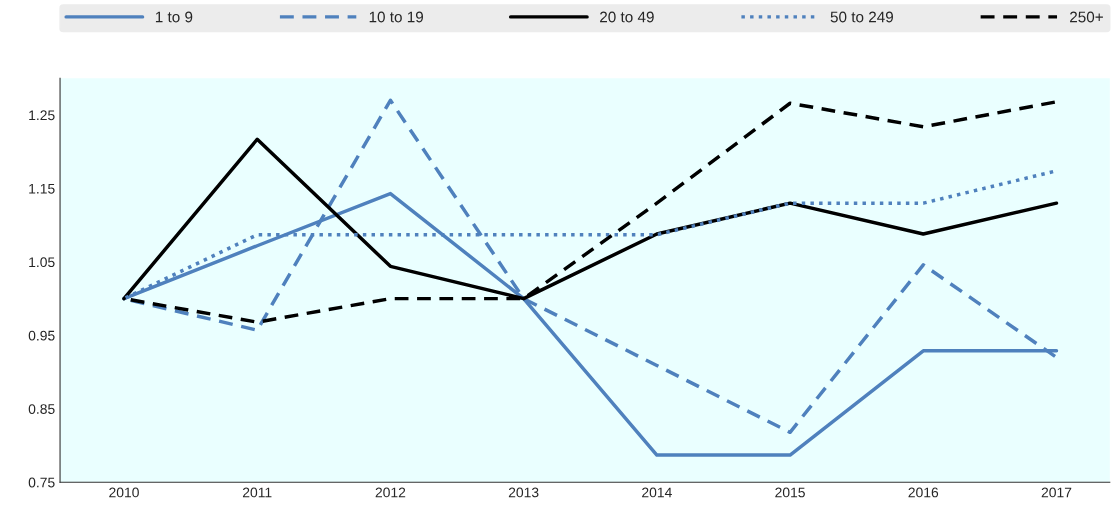 The height and width of the screenshot is (505, 1112). I want to click on legend-label: 250+, so click(1086, 17).